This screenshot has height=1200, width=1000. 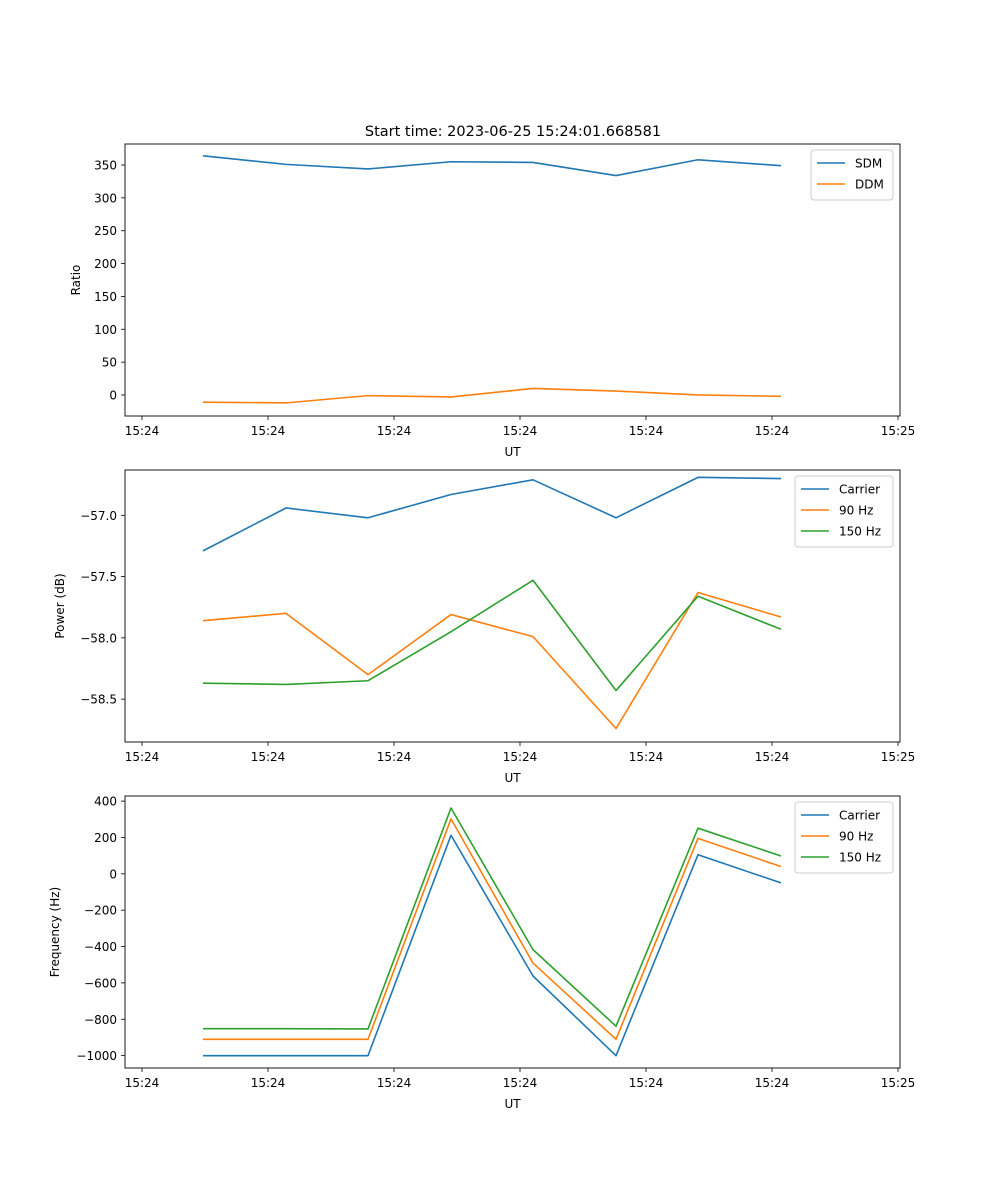 I want to click on y-tick-label: 50, so click(x=109, y=363).